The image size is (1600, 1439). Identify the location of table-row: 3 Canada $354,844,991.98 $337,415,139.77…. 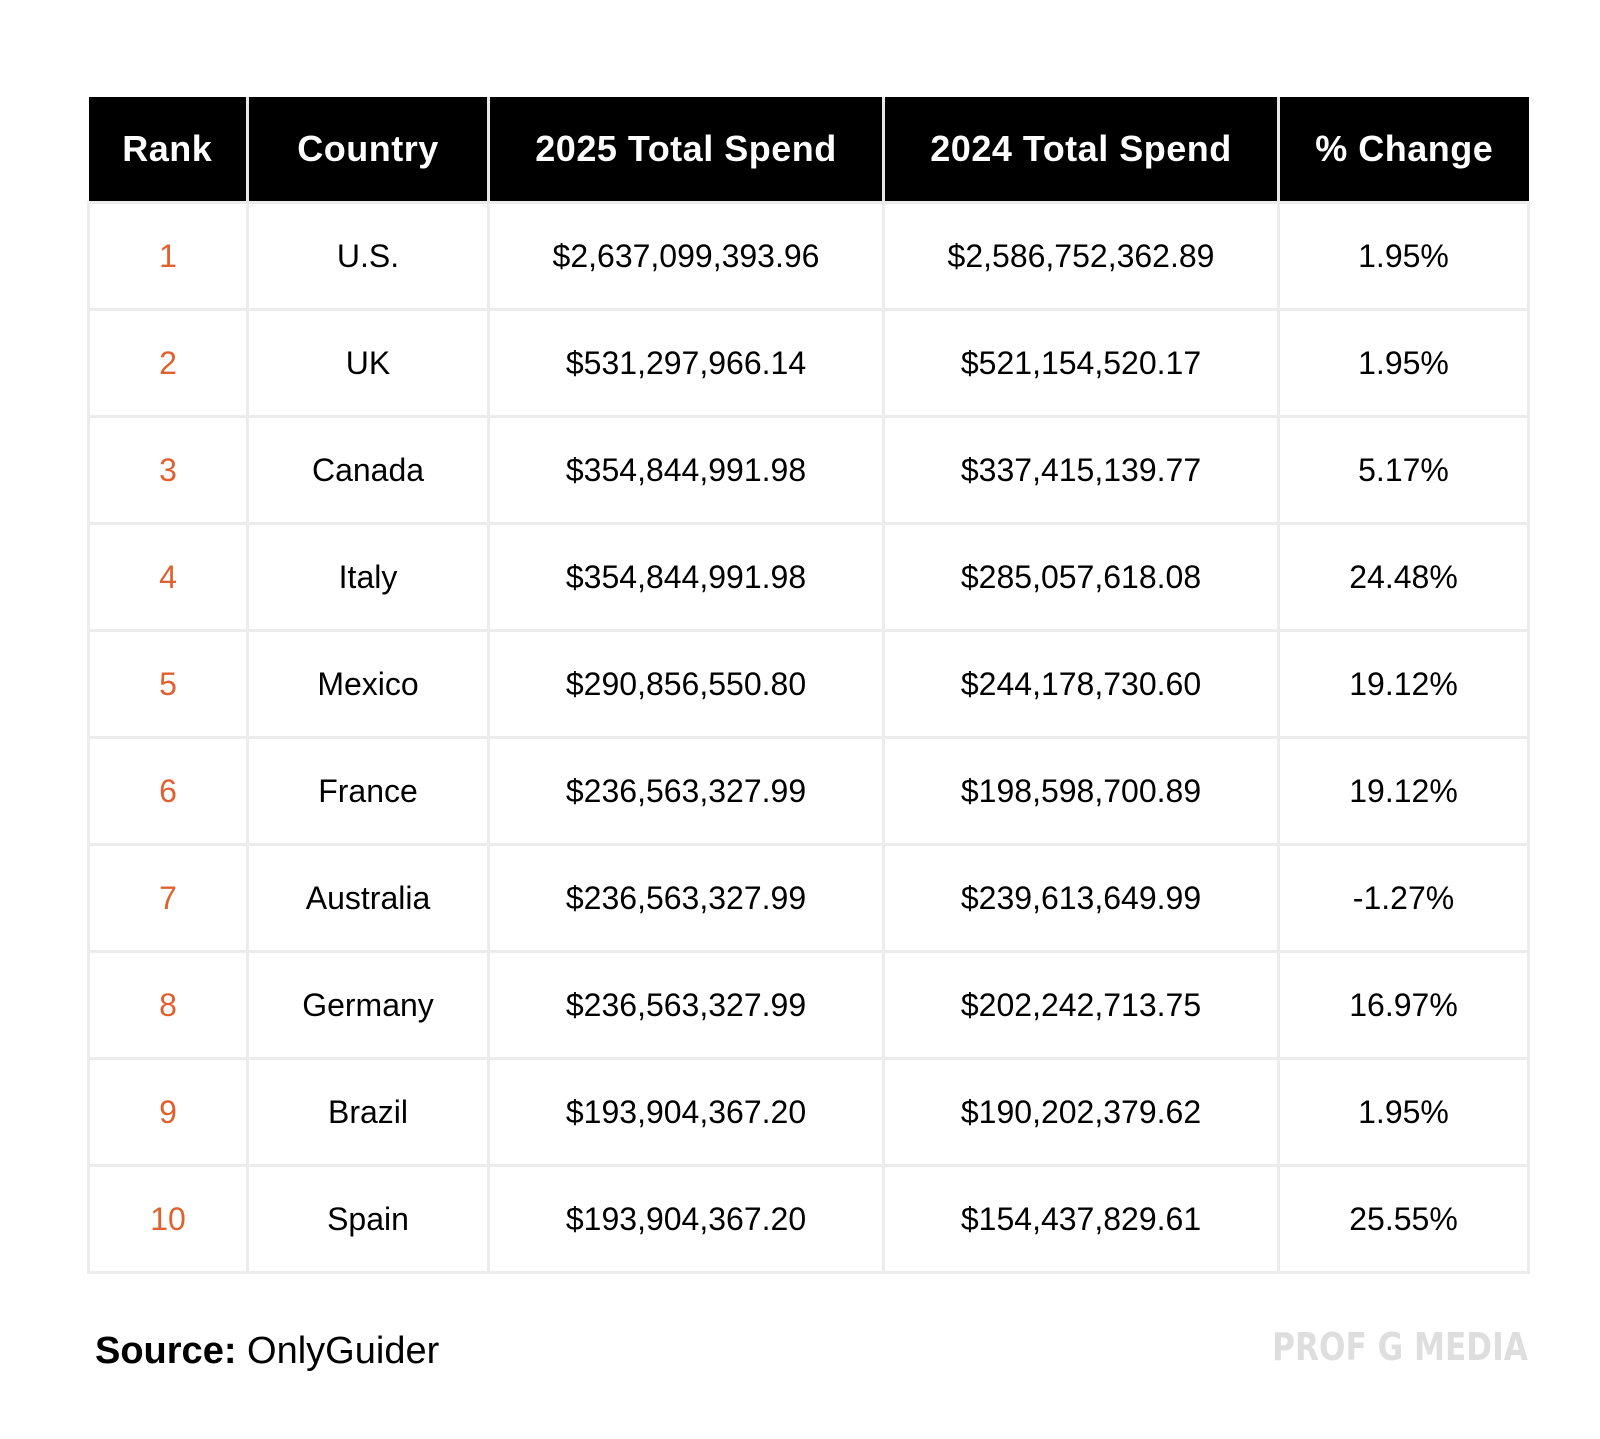
(808, 470).